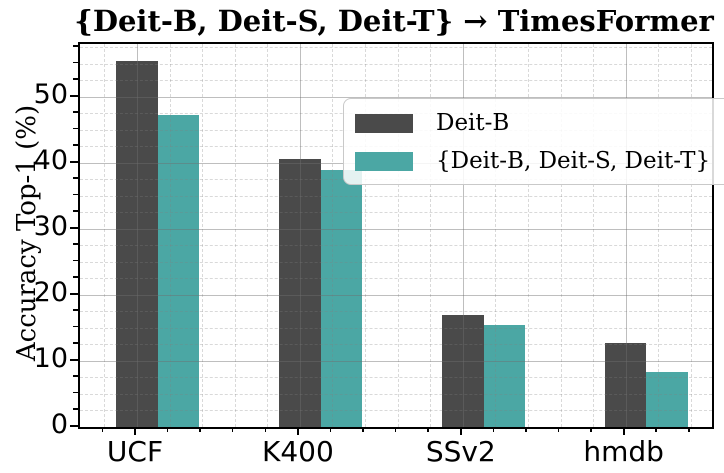 Image resolution: width=724 pixels, height=473 pixels. Describe the element at coordinates (473, 123) in the screenshot. I see `legend-label: Deit-B` at that location.